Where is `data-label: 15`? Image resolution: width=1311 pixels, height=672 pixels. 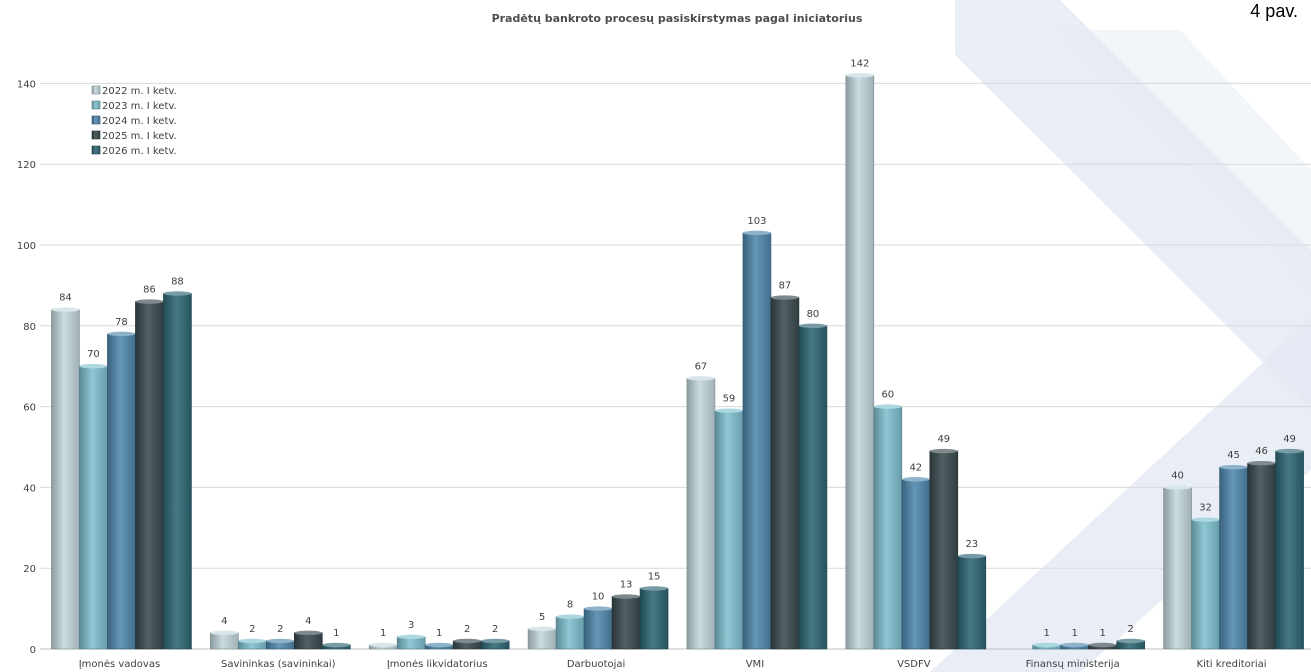 data-label: 15 is located at coordinates (654, 576).